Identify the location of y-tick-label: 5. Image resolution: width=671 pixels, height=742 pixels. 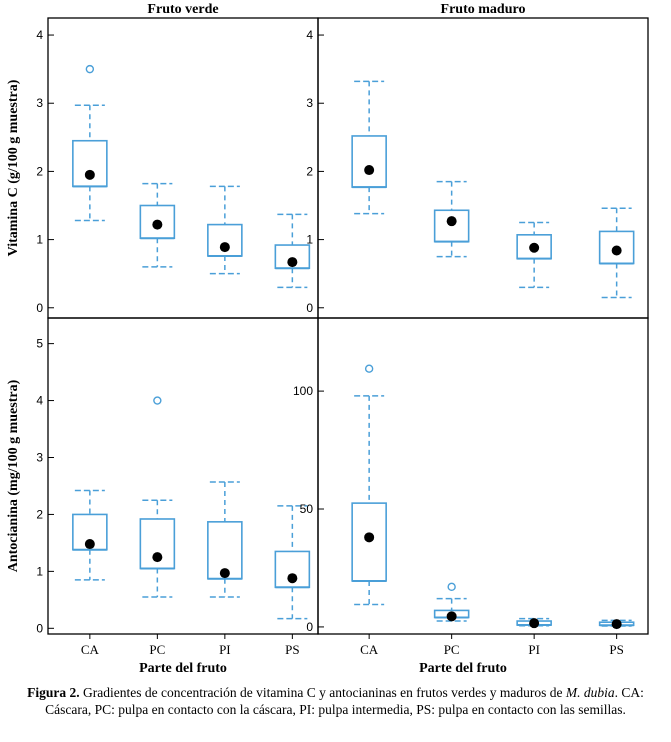
(39, 344).